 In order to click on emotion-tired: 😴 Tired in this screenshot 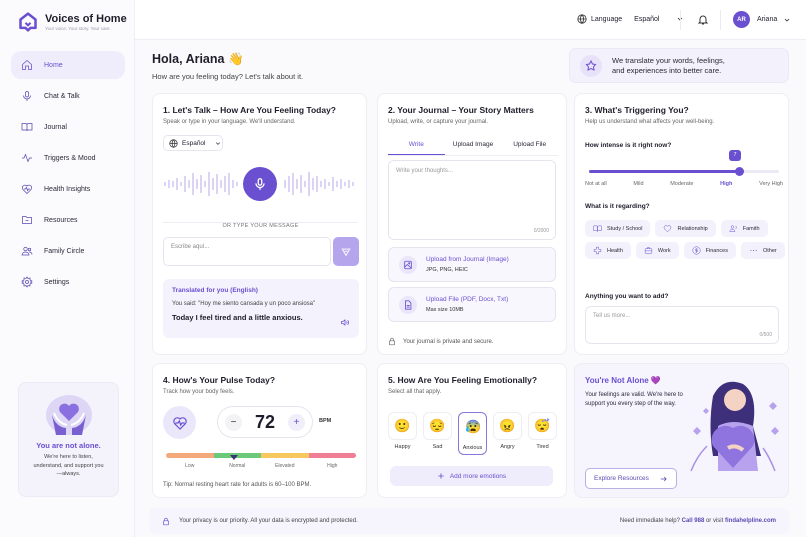, I will do `click(542, 433)`.